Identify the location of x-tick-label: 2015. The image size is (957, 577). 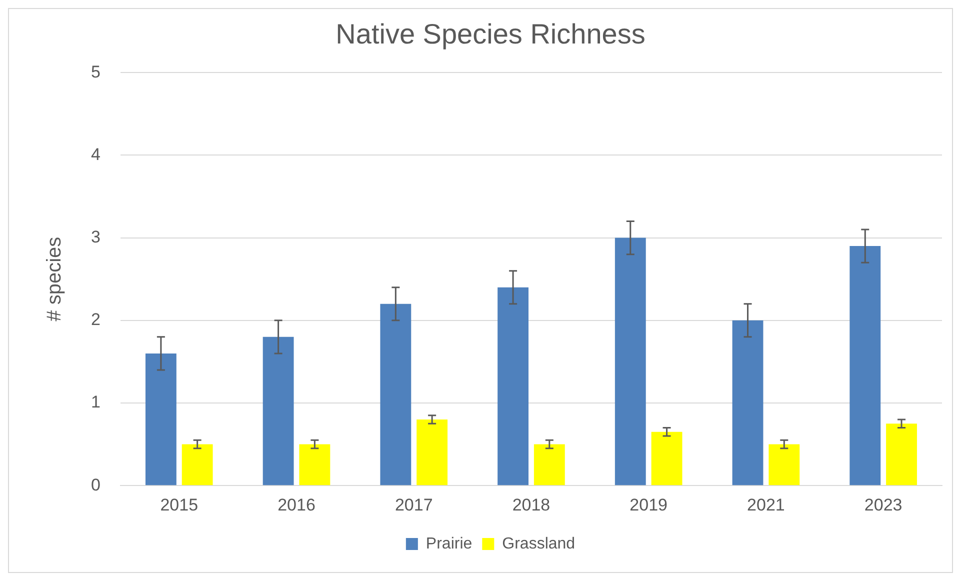
(179, 504).